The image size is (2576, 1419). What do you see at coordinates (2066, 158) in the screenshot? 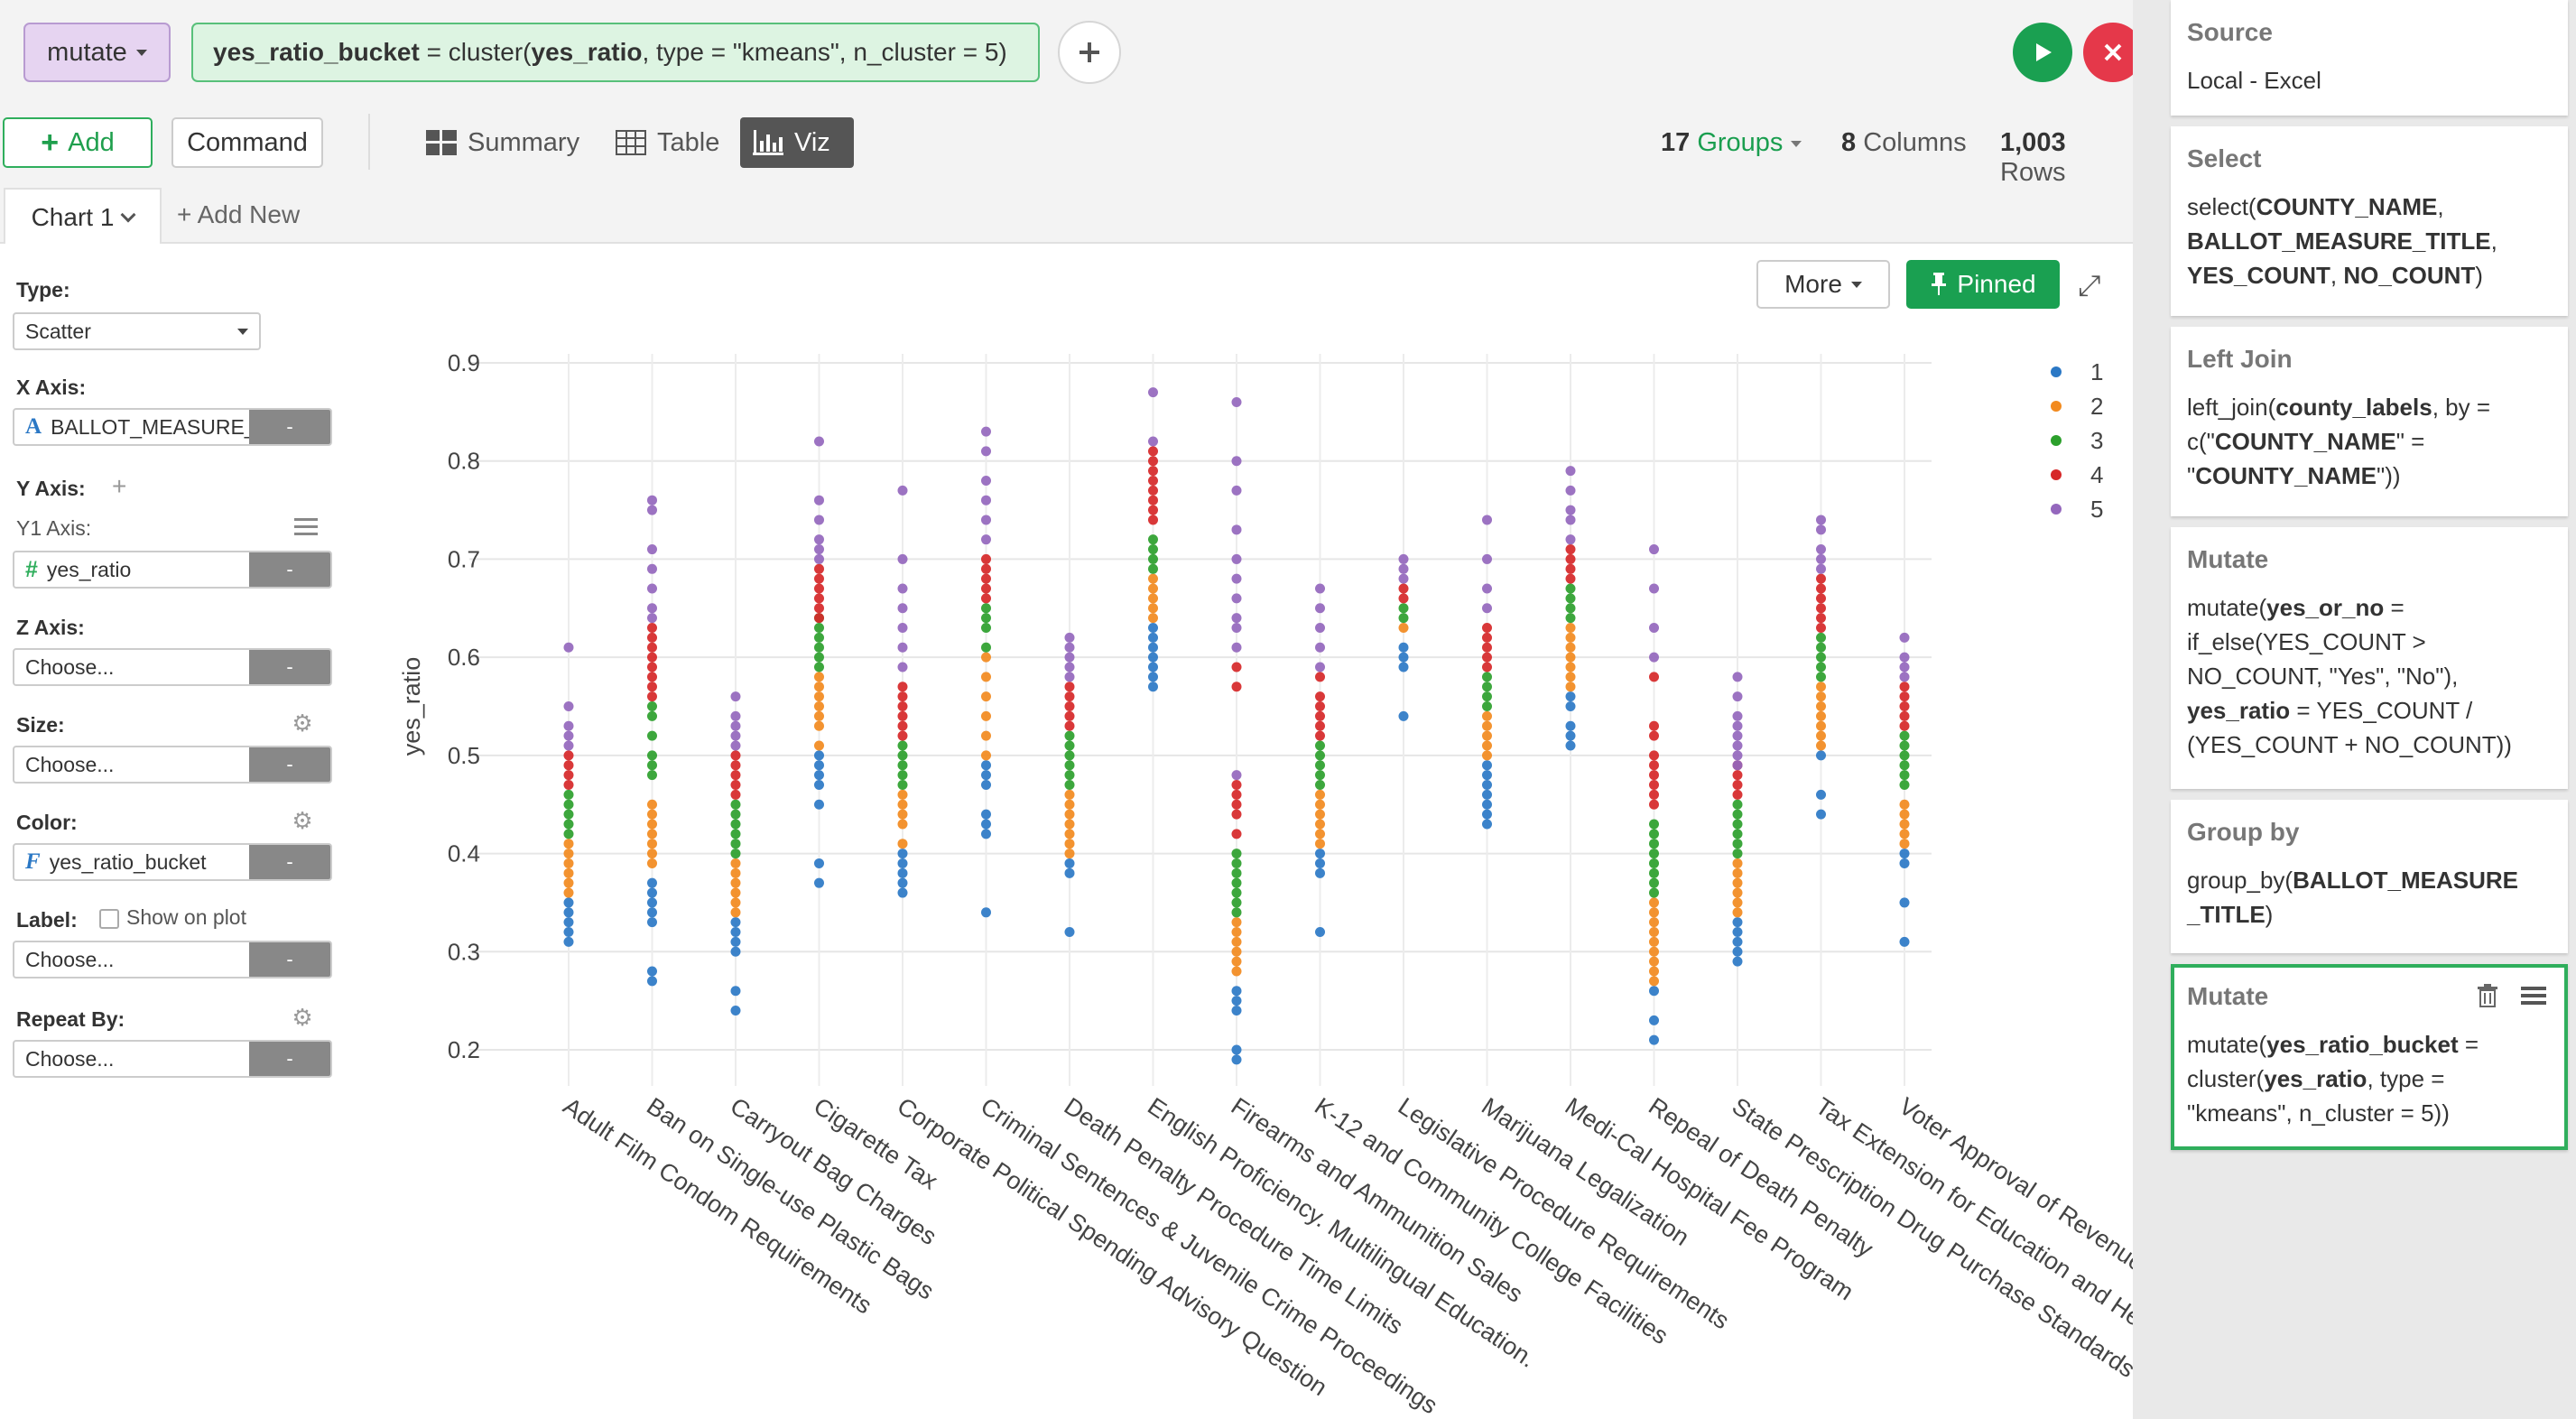
I see `rows-count: 1,003 Rows` at bounding box center [2066, 158].